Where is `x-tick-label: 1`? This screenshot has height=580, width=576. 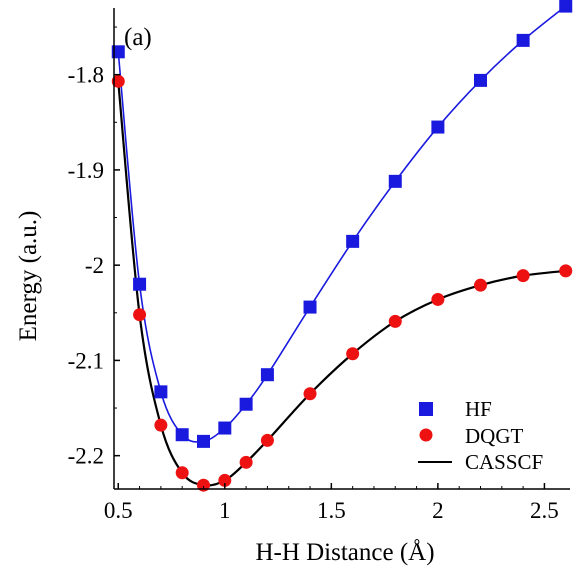 x-tick-label: 1 is located at coordinates (225, 510).